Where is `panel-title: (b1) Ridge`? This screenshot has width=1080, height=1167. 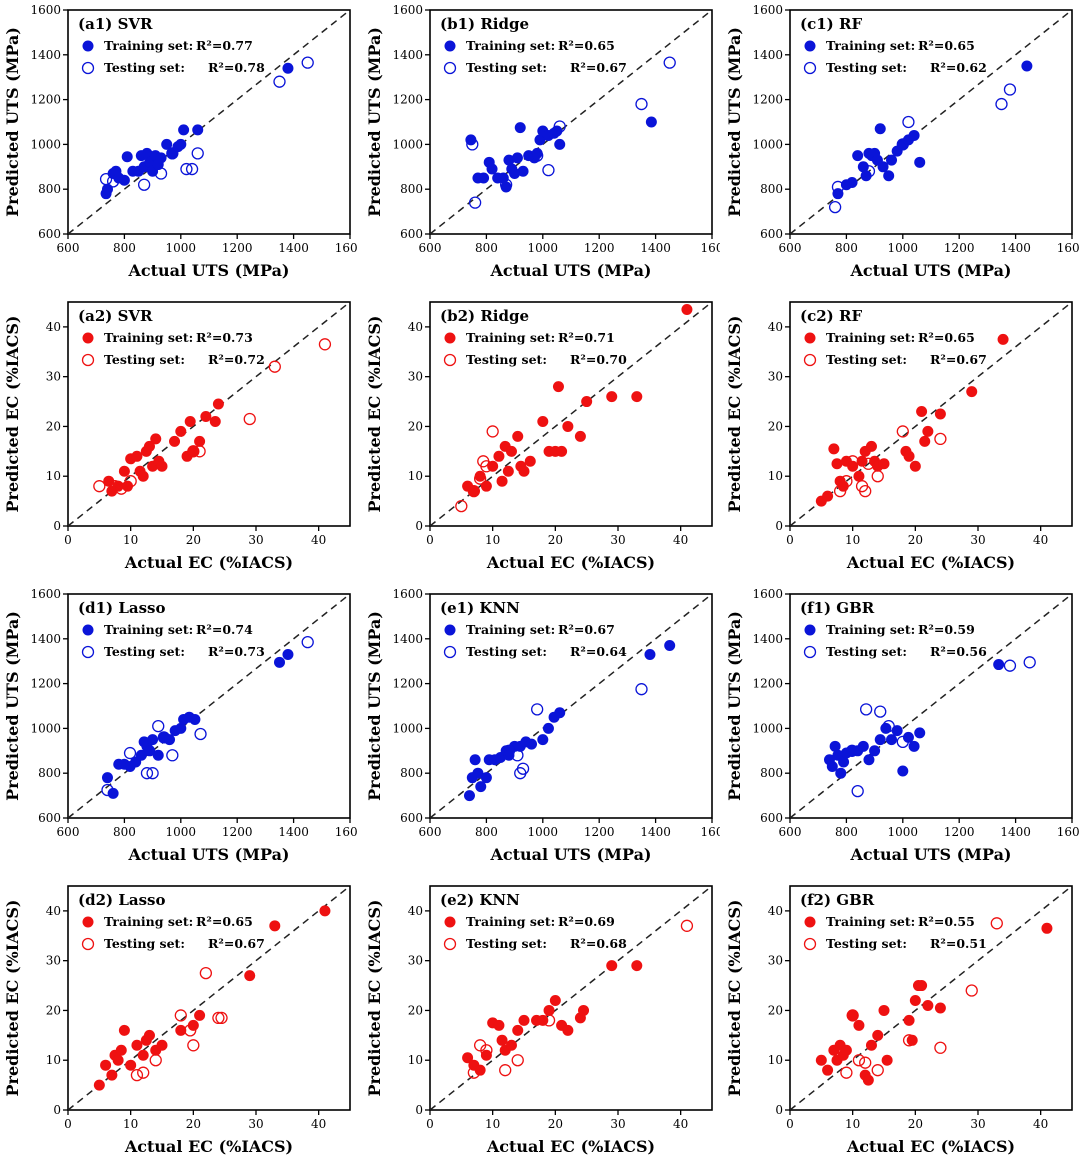 panel-title: (b1) Ridge is located at coordinates (484, 24).